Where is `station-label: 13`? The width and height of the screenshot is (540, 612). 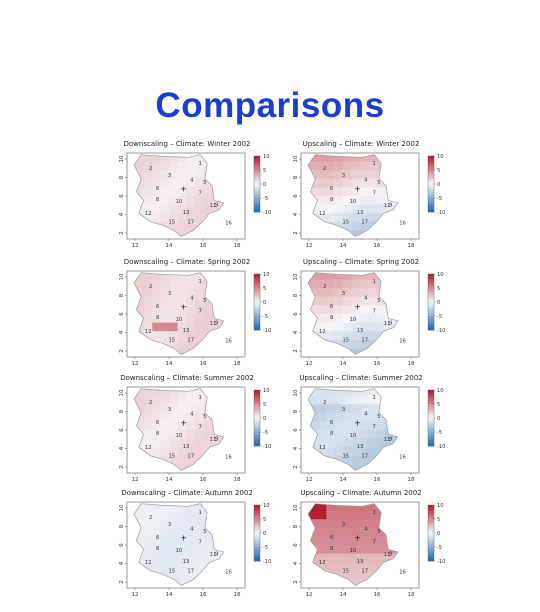 station-label: 13 is located at coordinates (186, 447).